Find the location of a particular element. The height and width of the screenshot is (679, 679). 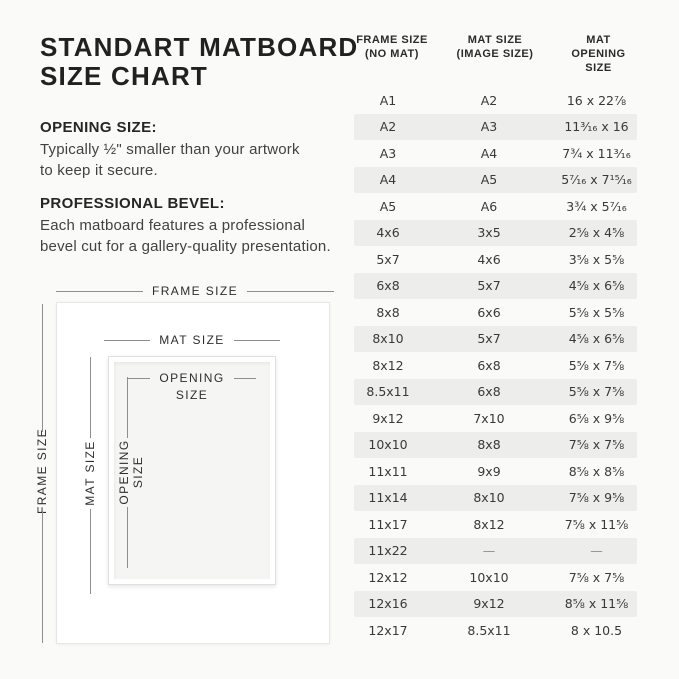

table-row: 8x12 6x8 5⅝ x 7⅝ is located at coordinates (495, 365).